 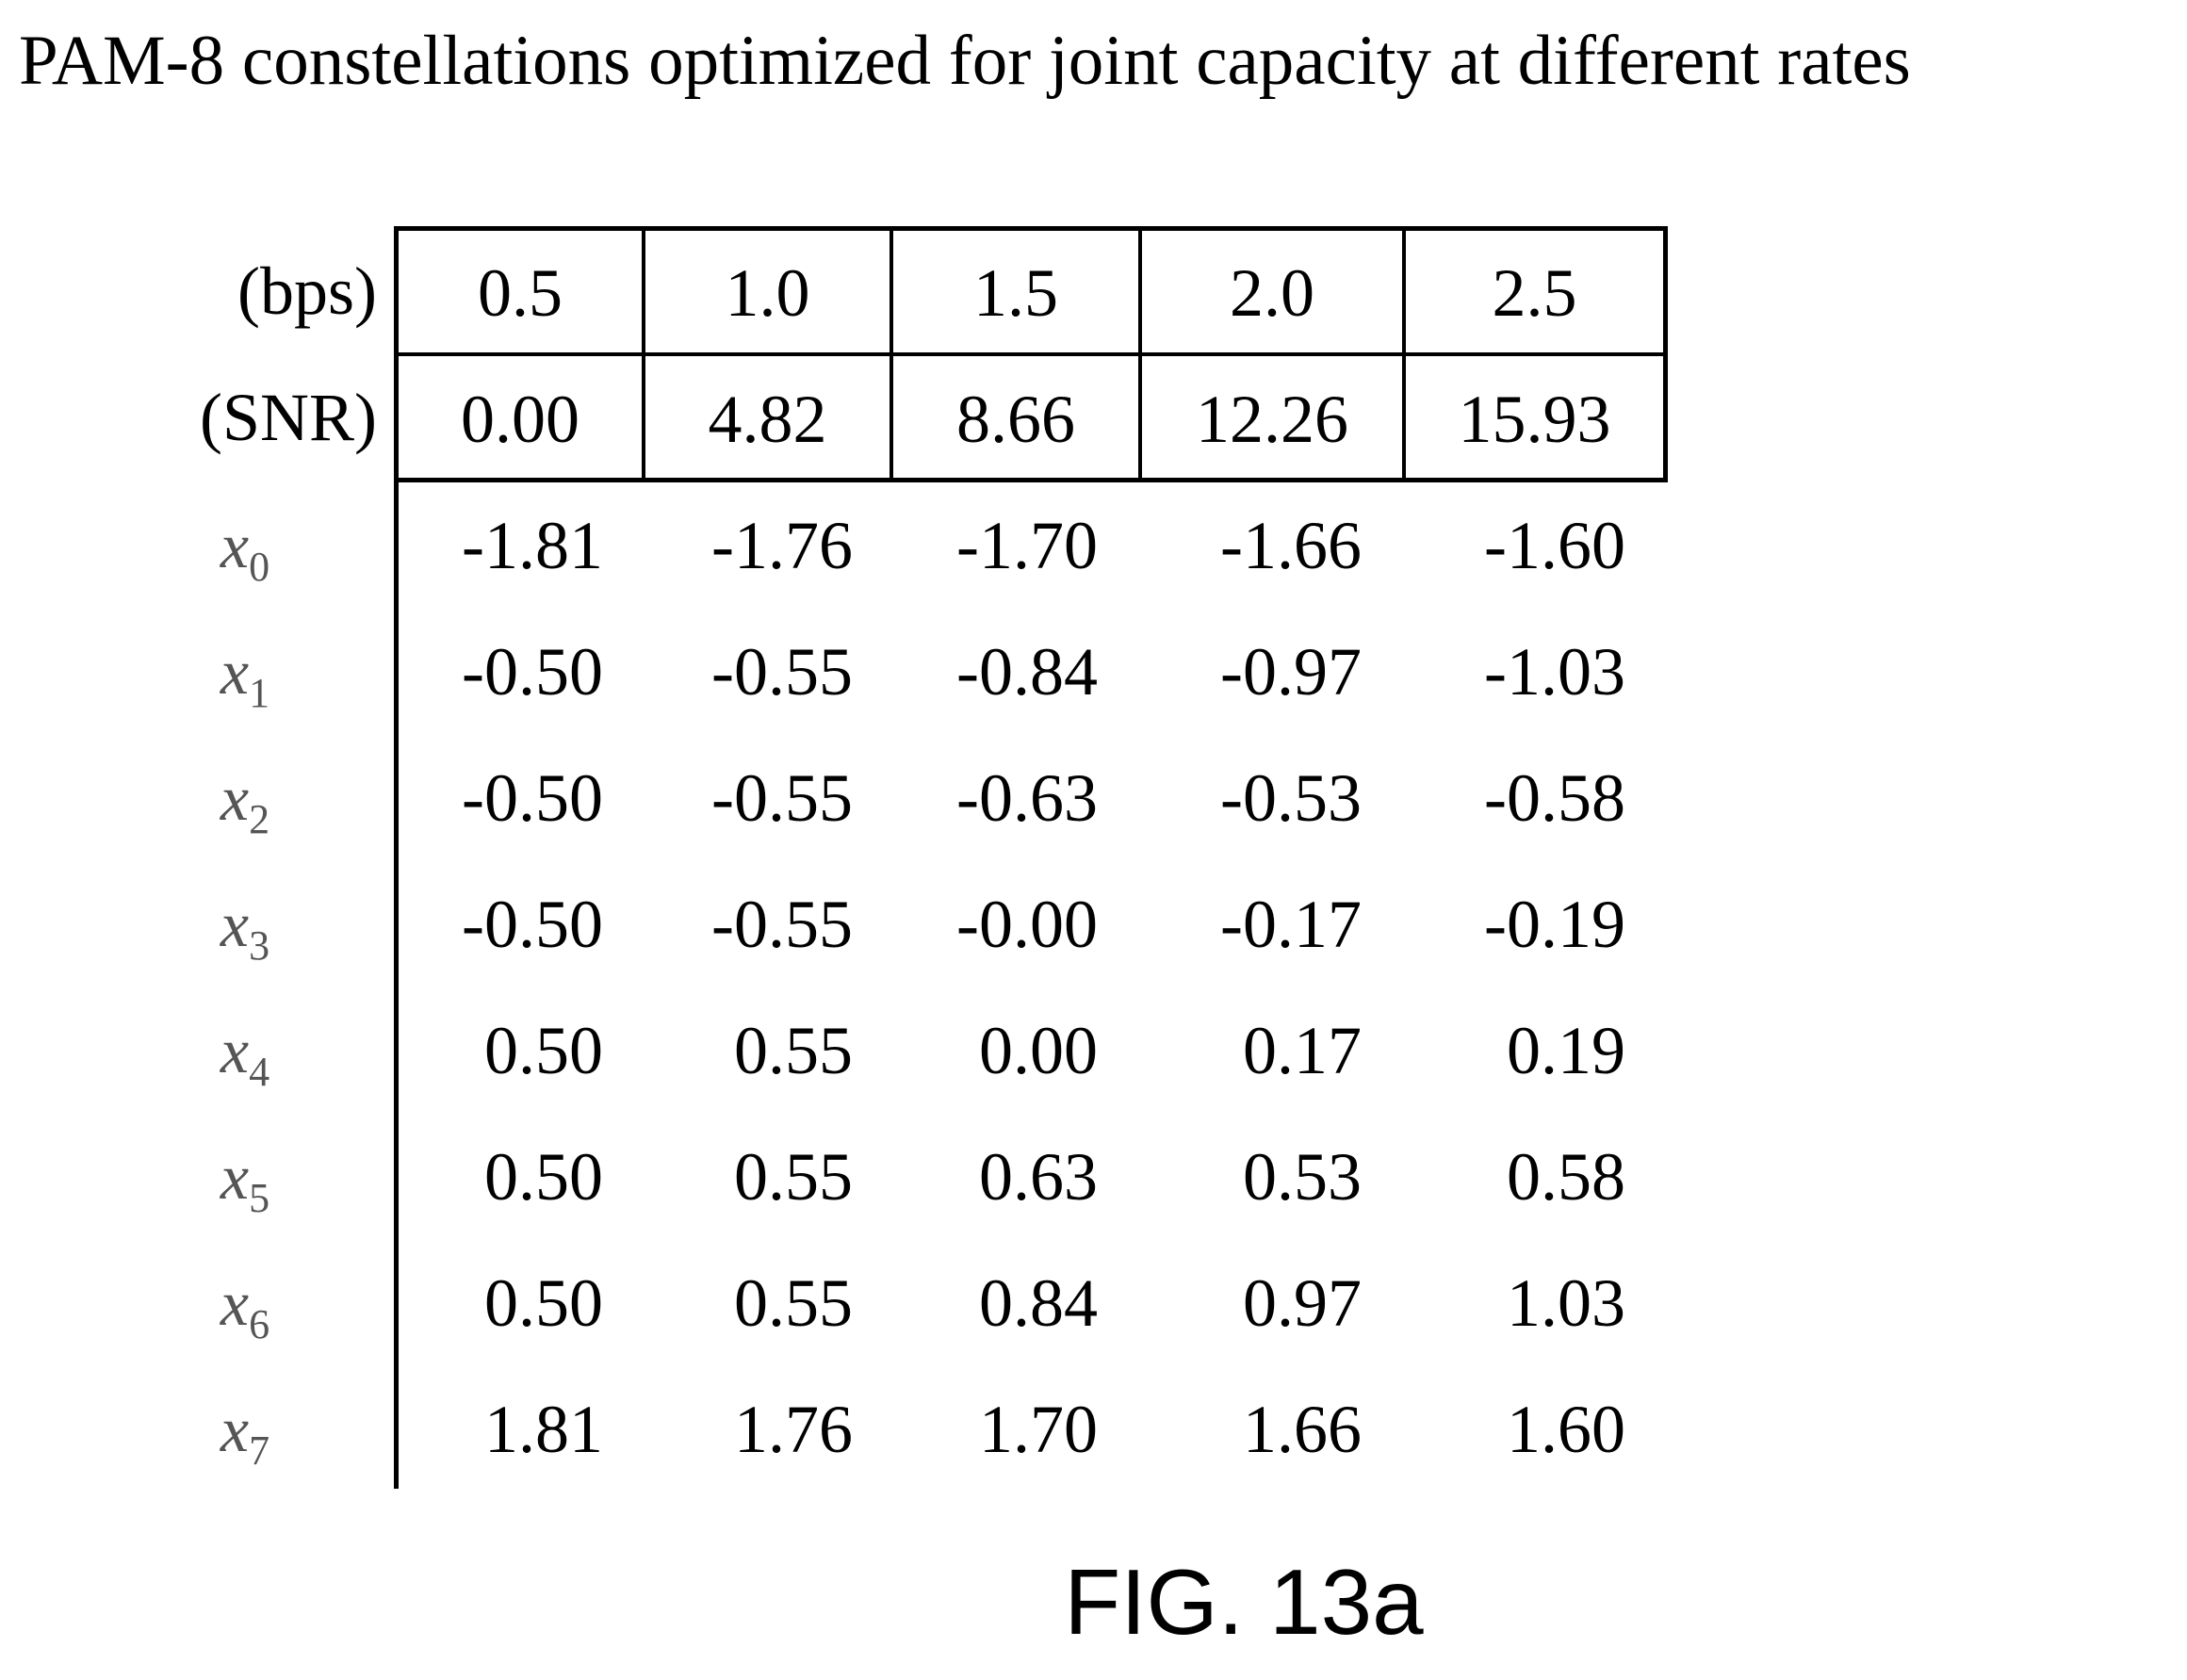 I want to click on table-cell: -0.58, so click(x=1554, y=798).